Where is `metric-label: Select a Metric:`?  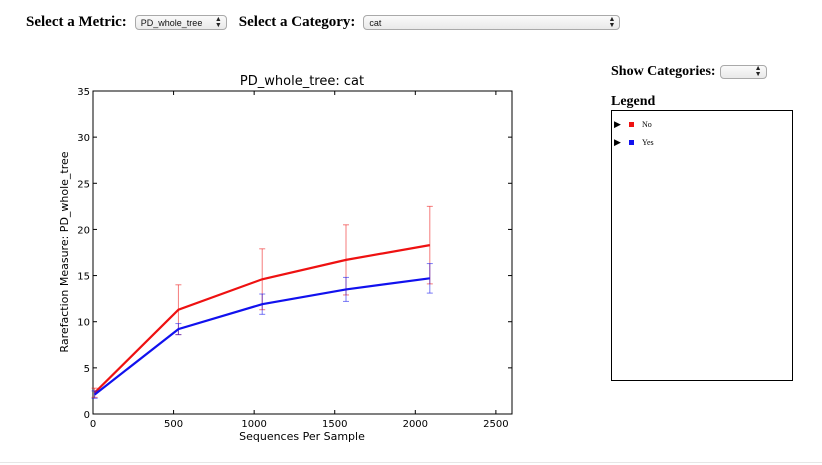 metric-label: Select a Metric: is located at coordinates (76, 22).